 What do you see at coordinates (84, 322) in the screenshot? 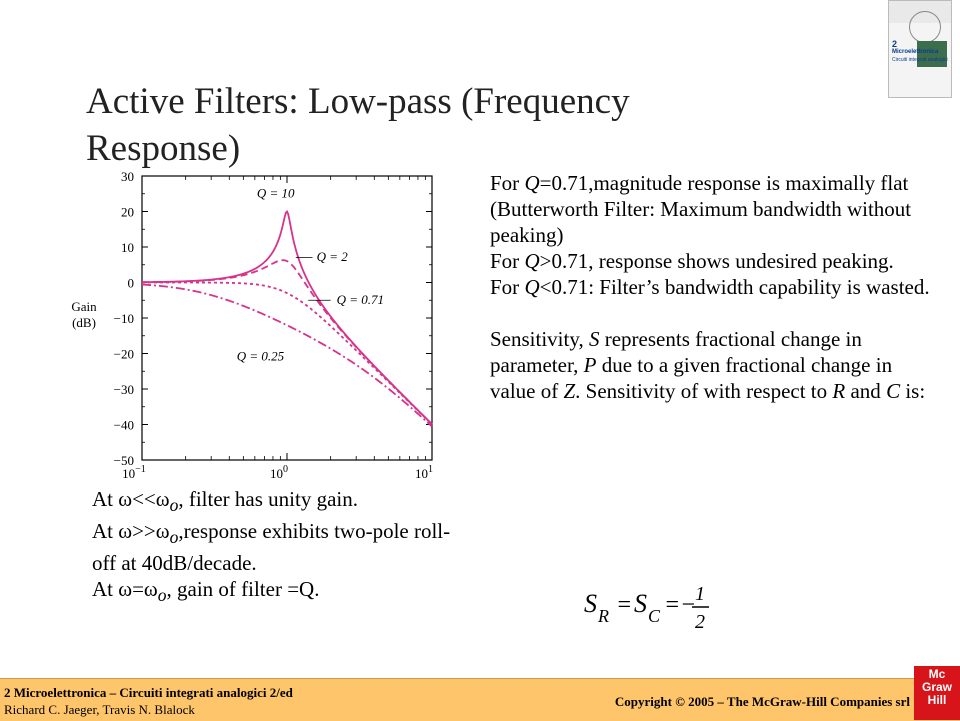
I see `y-axis-label: (dB)` at bounding box center [84, 322].